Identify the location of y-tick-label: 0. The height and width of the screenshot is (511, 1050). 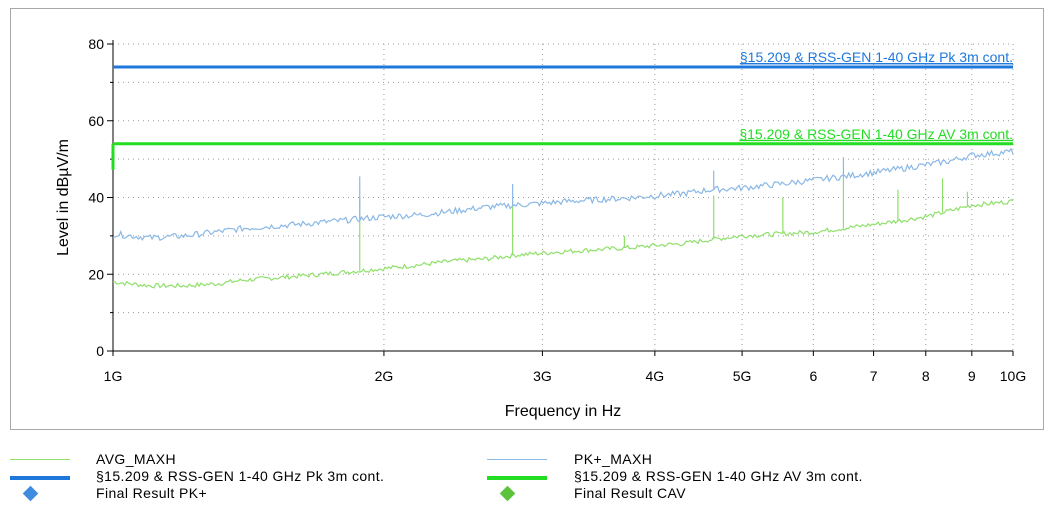
(100, 351).